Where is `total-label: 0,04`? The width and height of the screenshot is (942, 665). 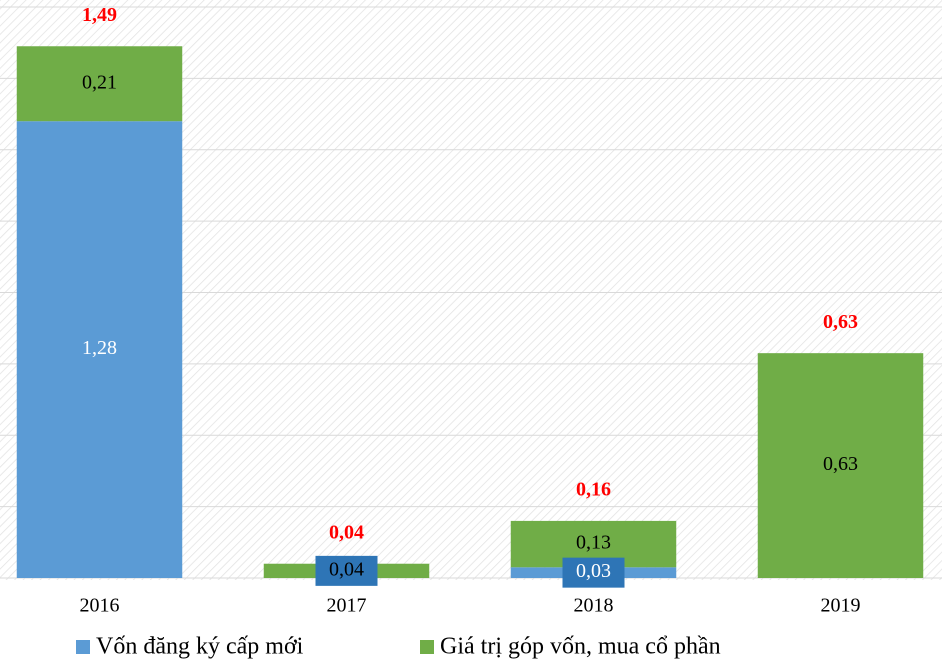 total-label: 0,04 is located at coordinates (346, 532).